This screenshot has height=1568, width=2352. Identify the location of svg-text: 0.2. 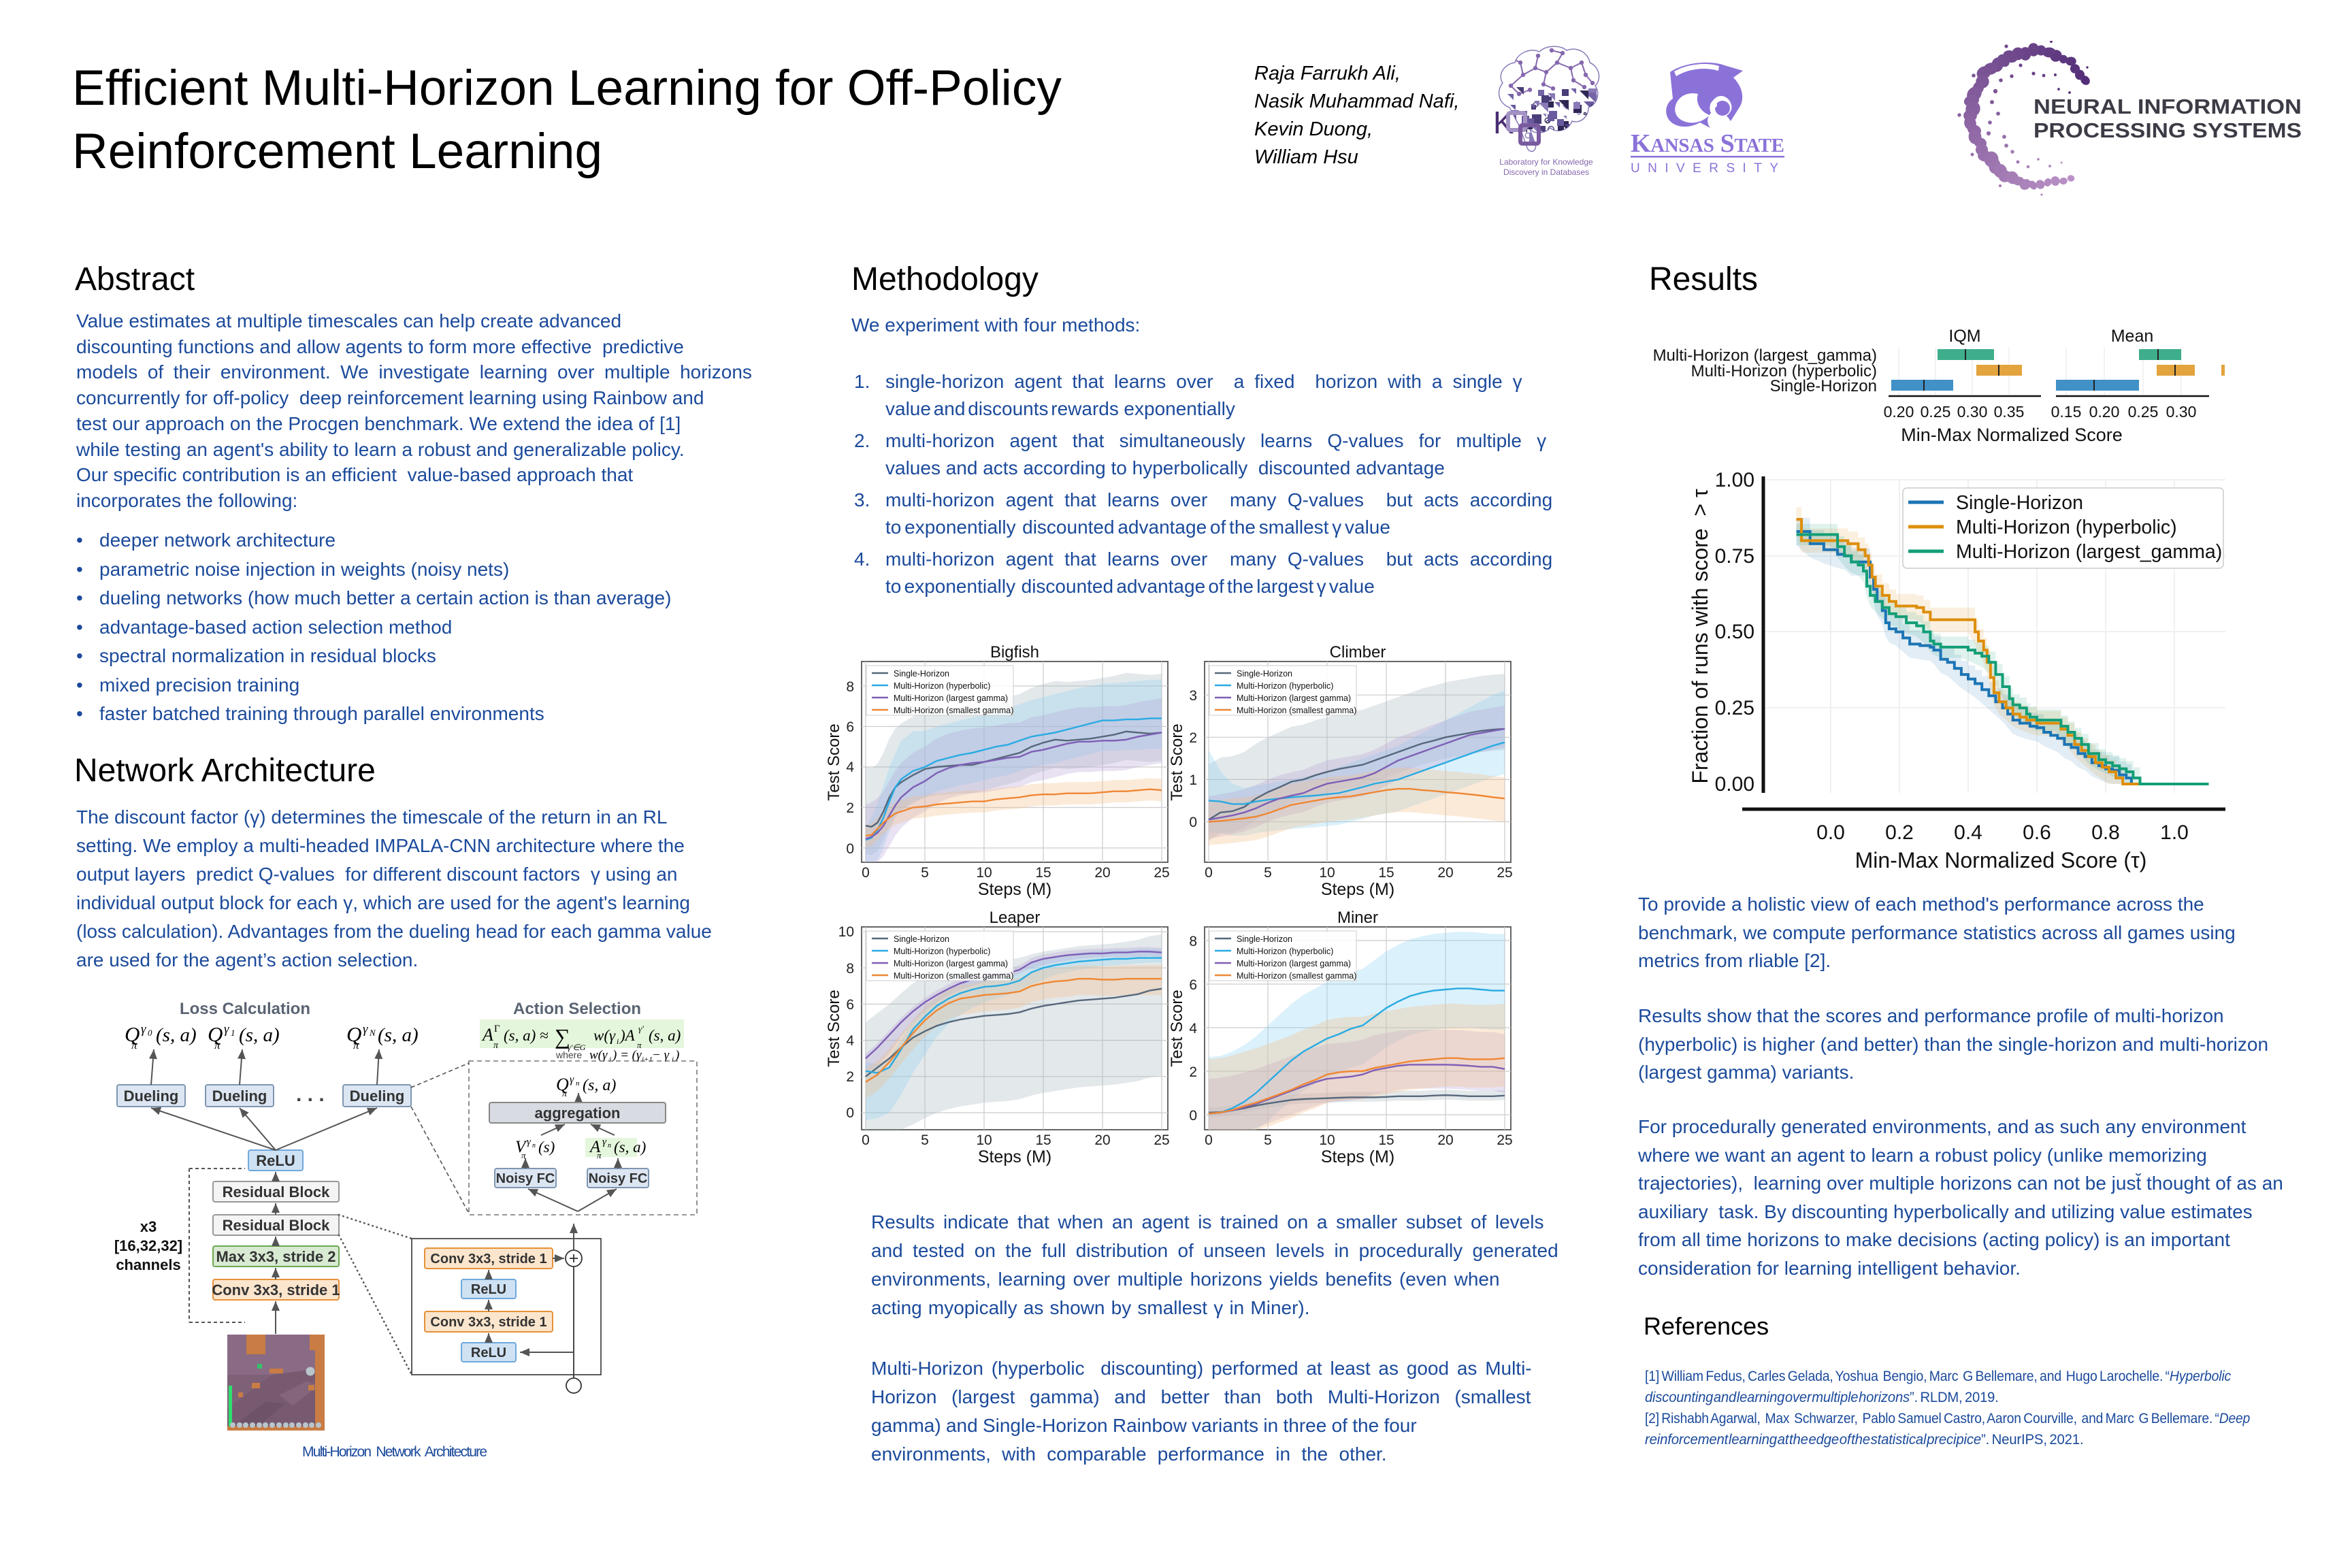
(1900, 833).